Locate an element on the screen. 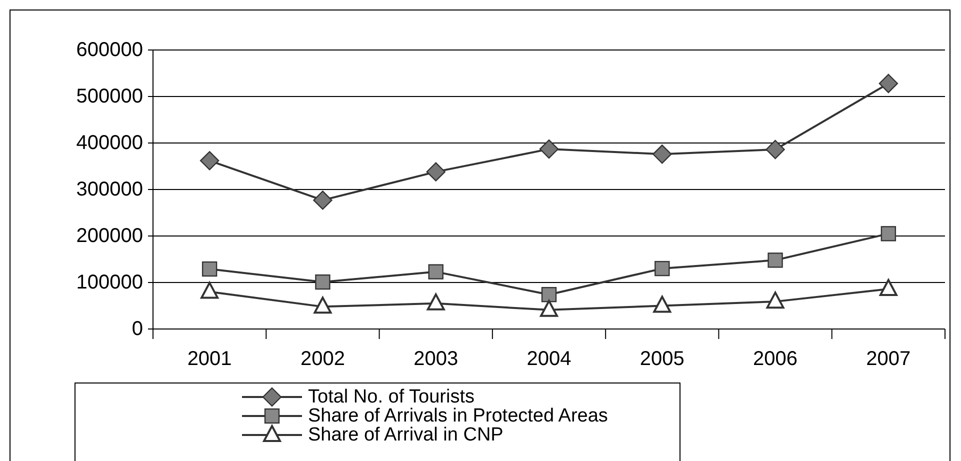  y-tick-label: 600000 is located at coordinates (109, 50).